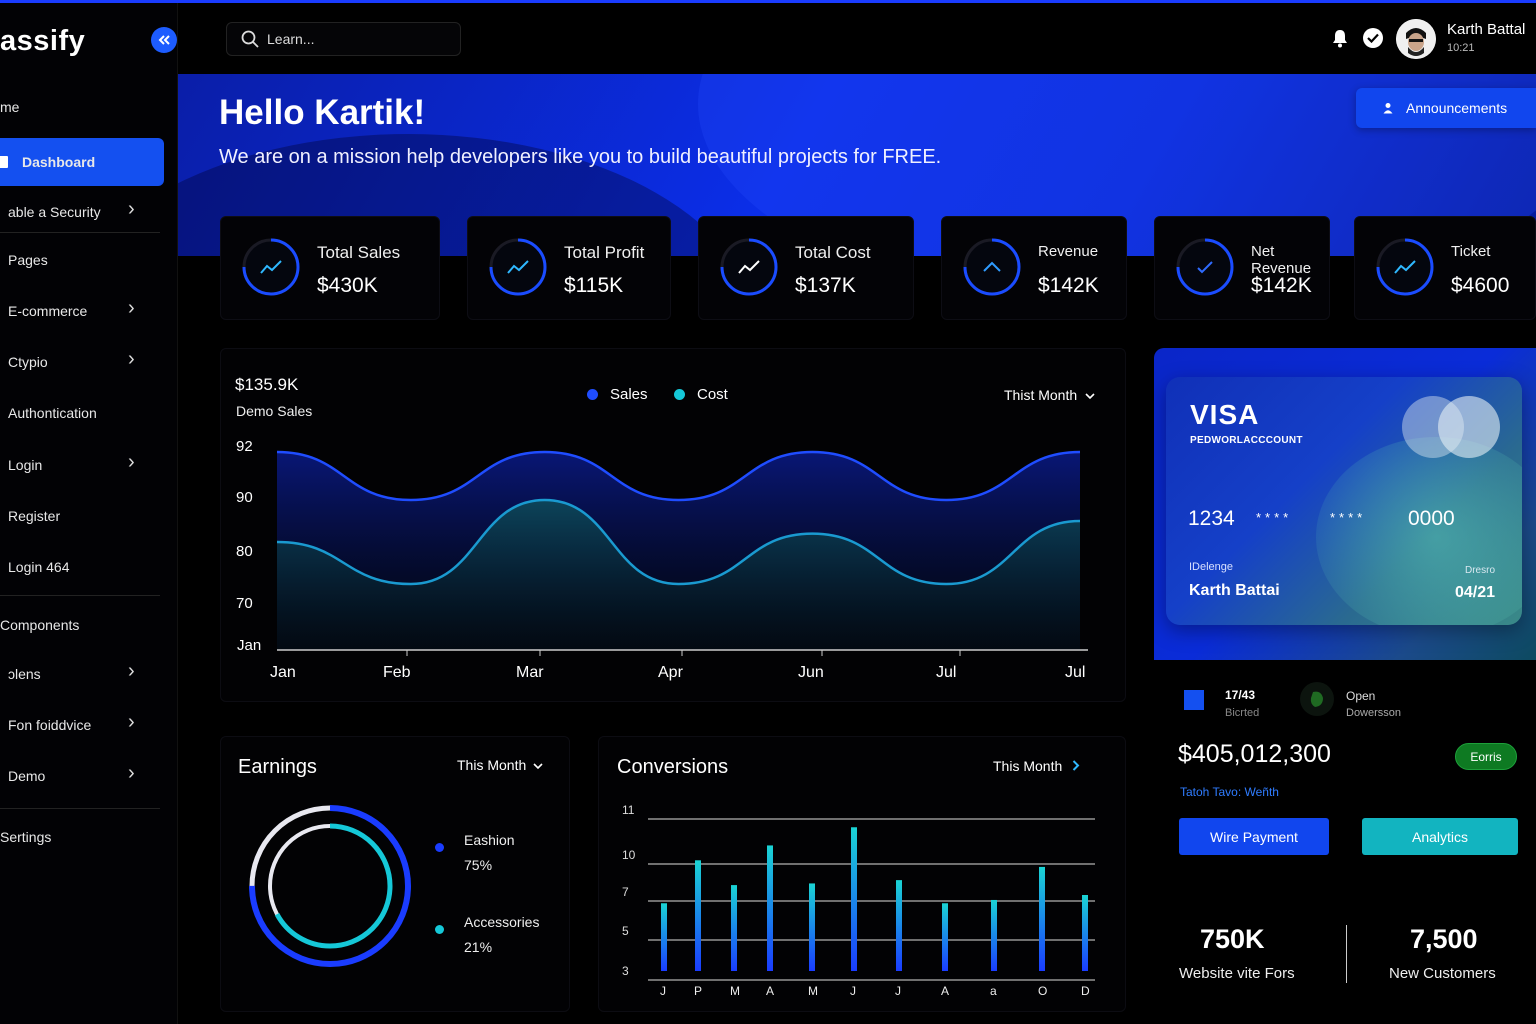 The width and height of the screenshot is (1536, 1024). Describe the element at coordinates (89, 413) in the screenshot. I see `sidebar-item-5: Authontication` at that location.